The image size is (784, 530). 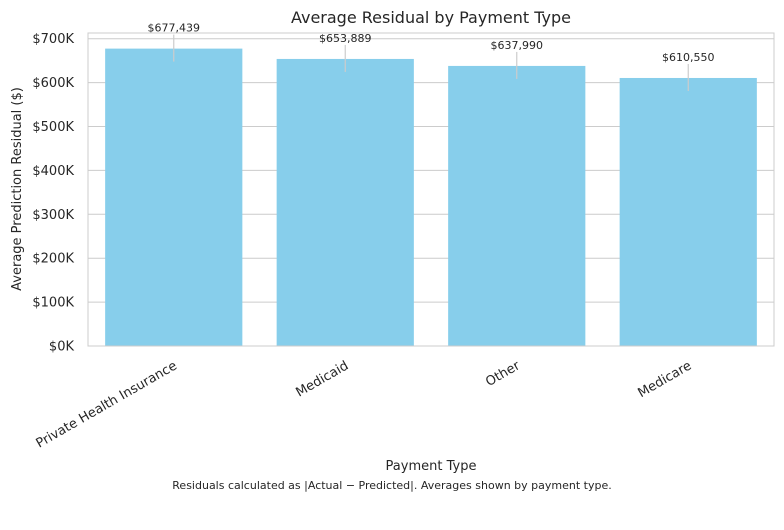 What do you see at coordinates (53, 215) in the screenshot?
I see `y-tick-label: $300K` at bounding box center [53, 215].